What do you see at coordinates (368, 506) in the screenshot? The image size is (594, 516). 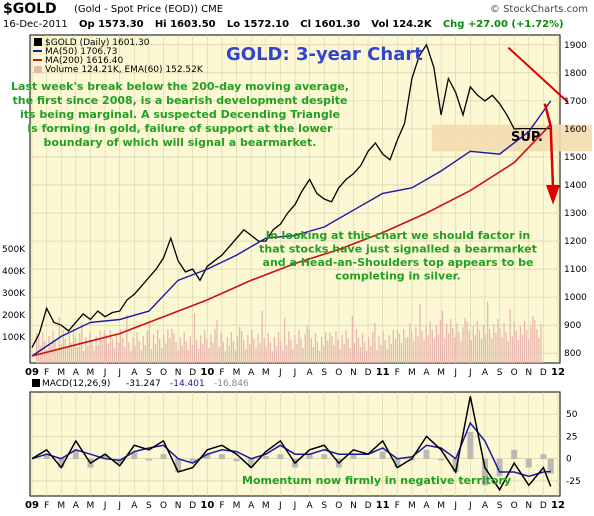 I see `time-tick-label: D` at bounding box center [368, 506].